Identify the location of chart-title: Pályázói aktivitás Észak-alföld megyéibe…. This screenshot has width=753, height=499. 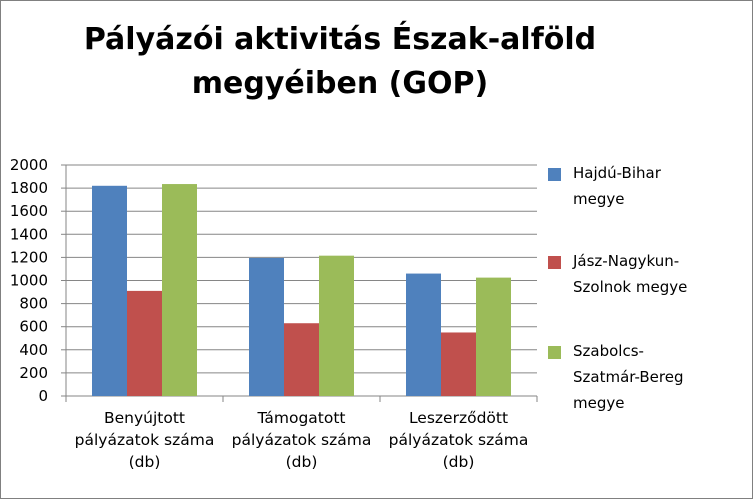
(340, 62).